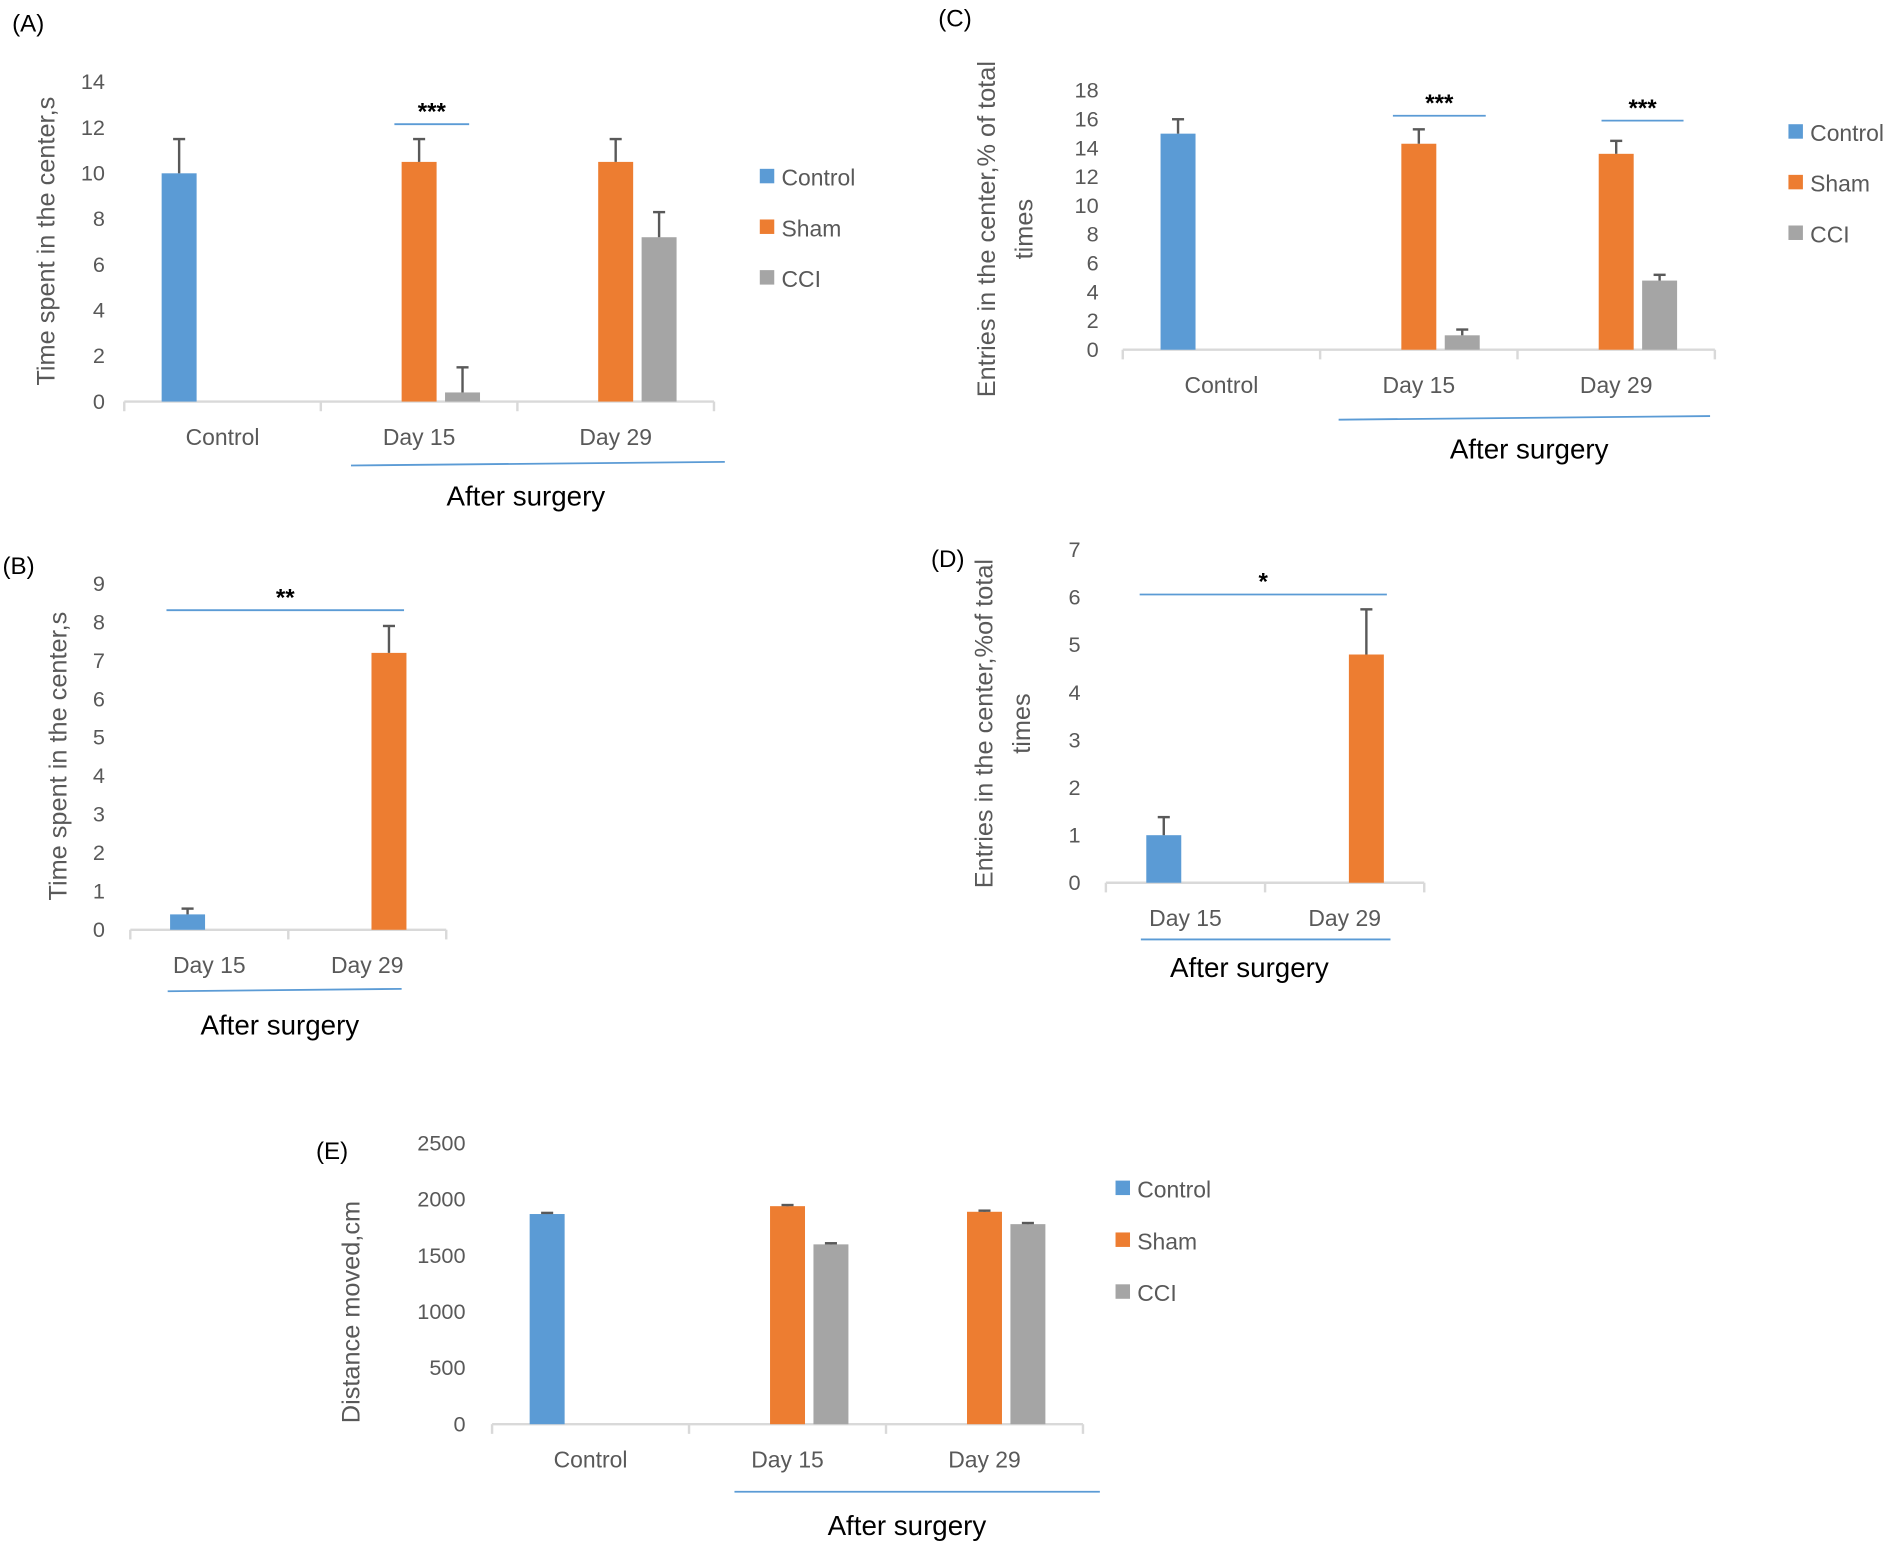 Image resolution: width=1891 pixels, height=1546 pixels. What do you see at coordinates (987, 229) in the screenshot?
I see `y-axis-label: Entries in the center,% of total` at bounding box center [987, 229].